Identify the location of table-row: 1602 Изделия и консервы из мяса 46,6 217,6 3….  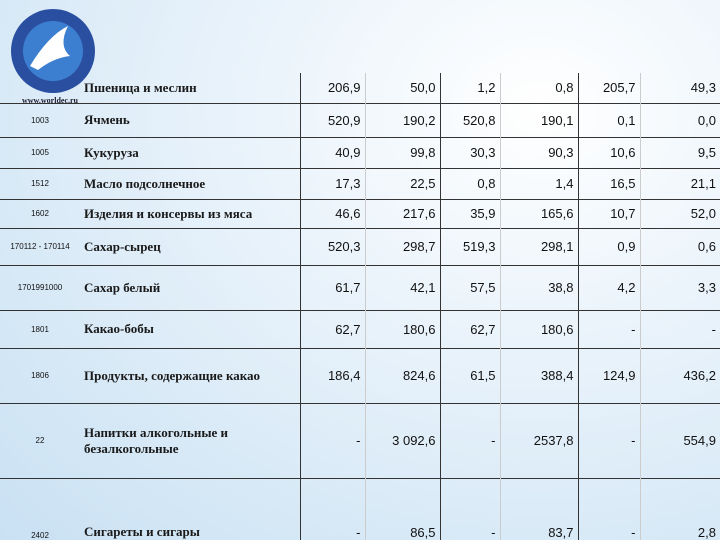
(360, 213).